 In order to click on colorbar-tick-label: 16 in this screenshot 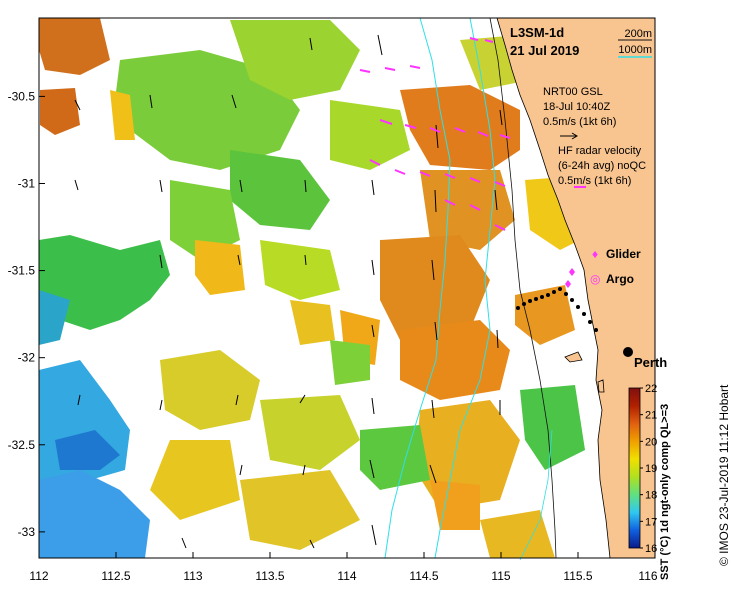, I will do `click(651, 549)`.